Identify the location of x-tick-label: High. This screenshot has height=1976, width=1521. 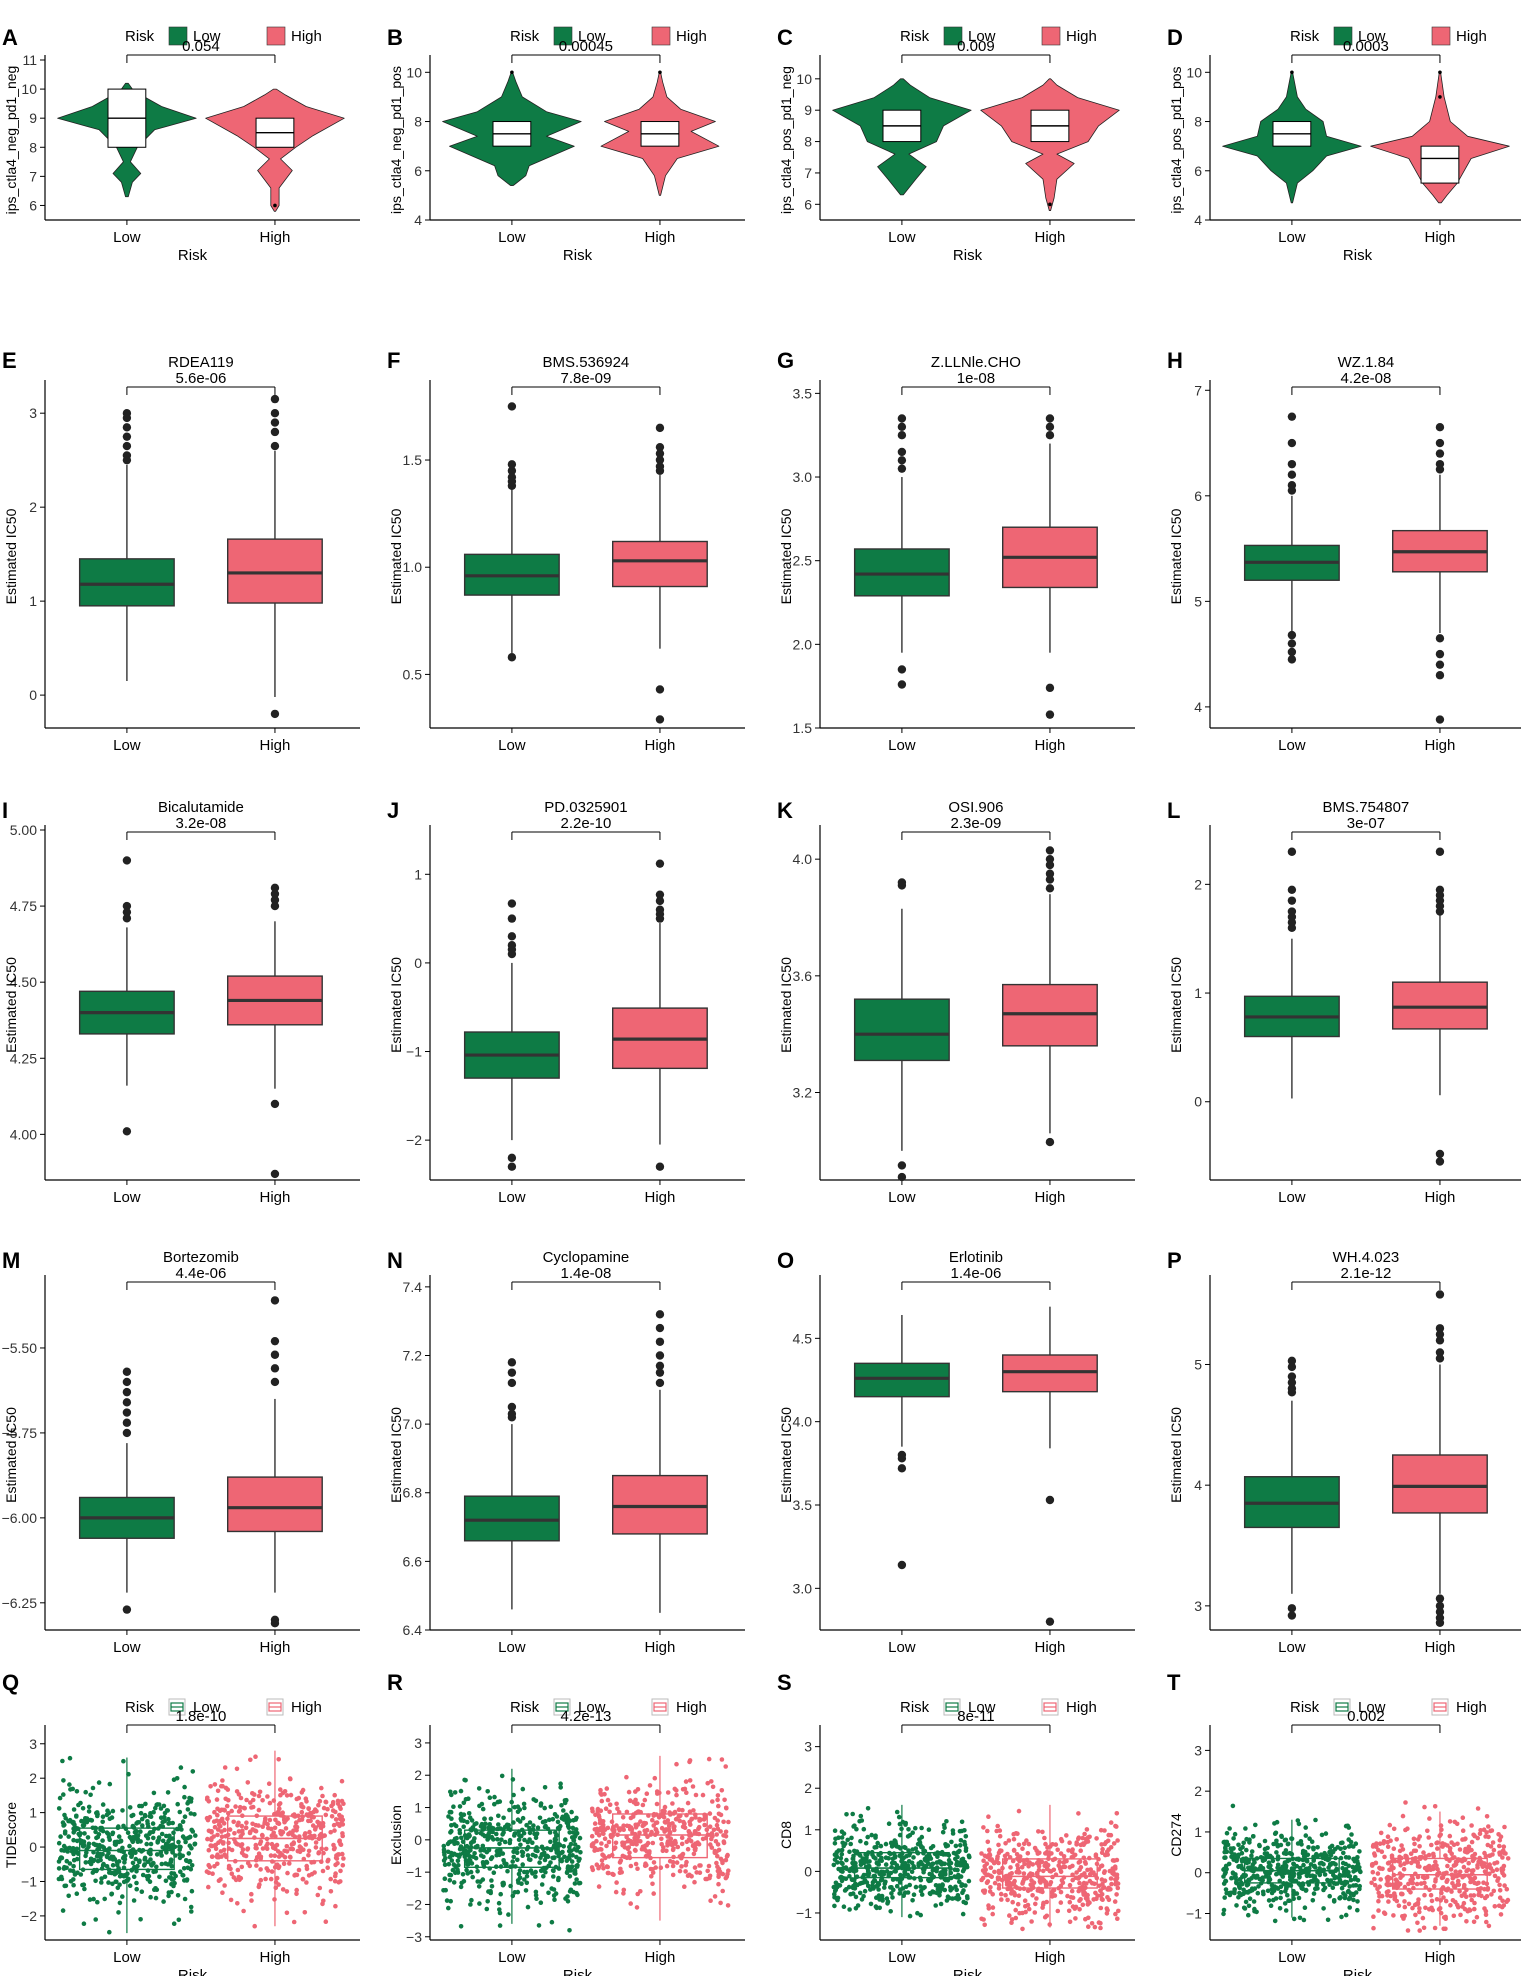
(1050, 1647).